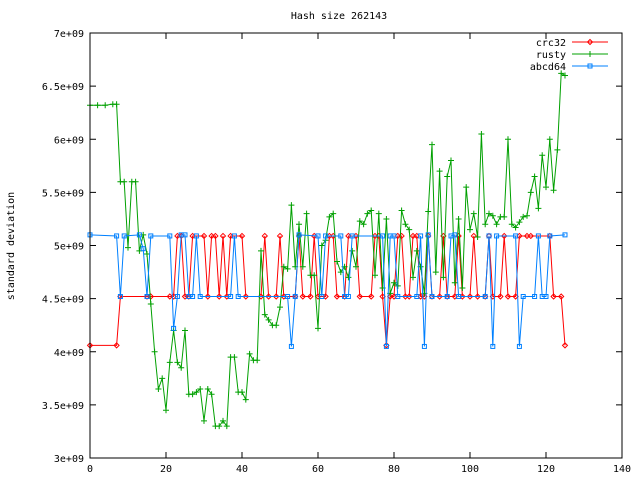 This screenshot has width=640, height=480. Describe the element at coordinates (63, 300) in the screenshot. I see `y-tick-label: 4.5e+09` at that location.